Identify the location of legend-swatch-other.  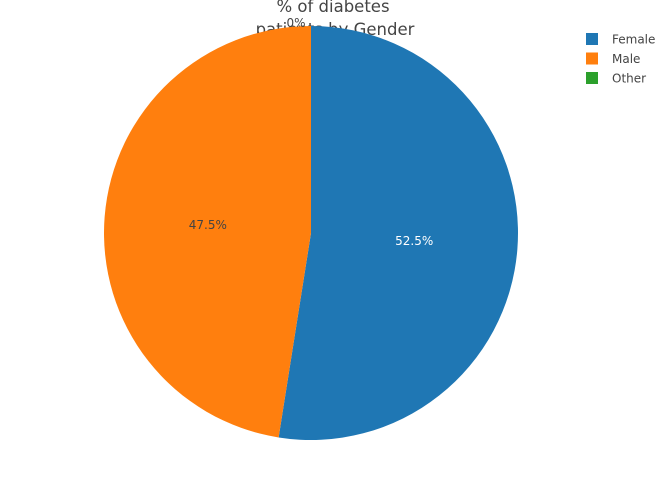
(592, 78).